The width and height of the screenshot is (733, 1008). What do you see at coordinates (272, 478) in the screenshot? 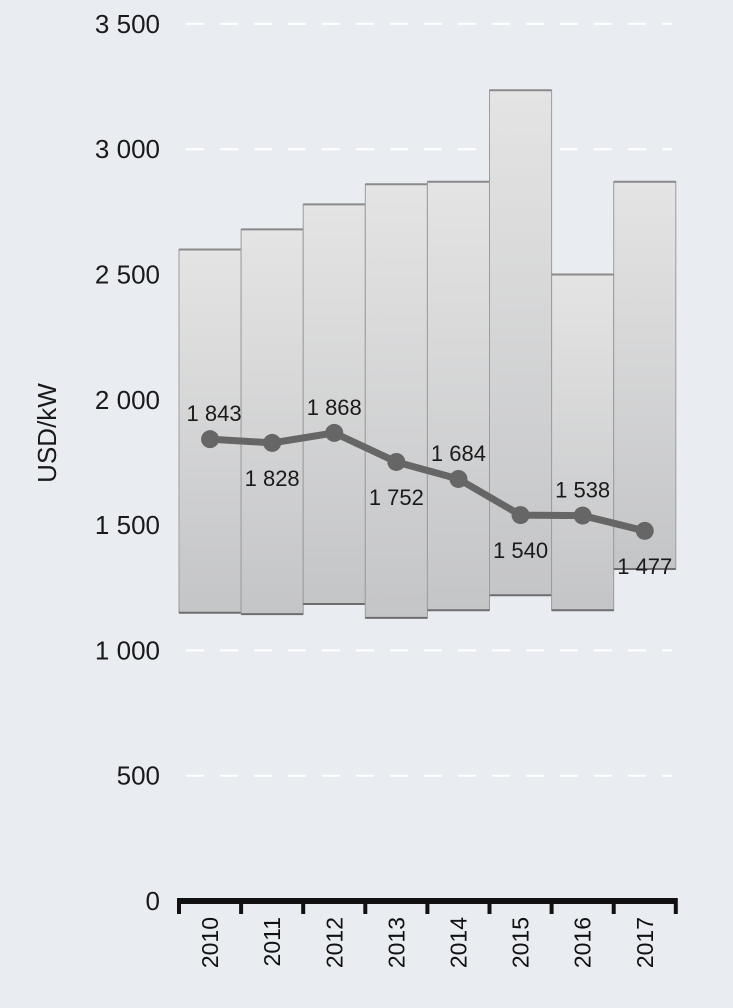
I see `data-label: 1 828` at bounding box center [272, 478].